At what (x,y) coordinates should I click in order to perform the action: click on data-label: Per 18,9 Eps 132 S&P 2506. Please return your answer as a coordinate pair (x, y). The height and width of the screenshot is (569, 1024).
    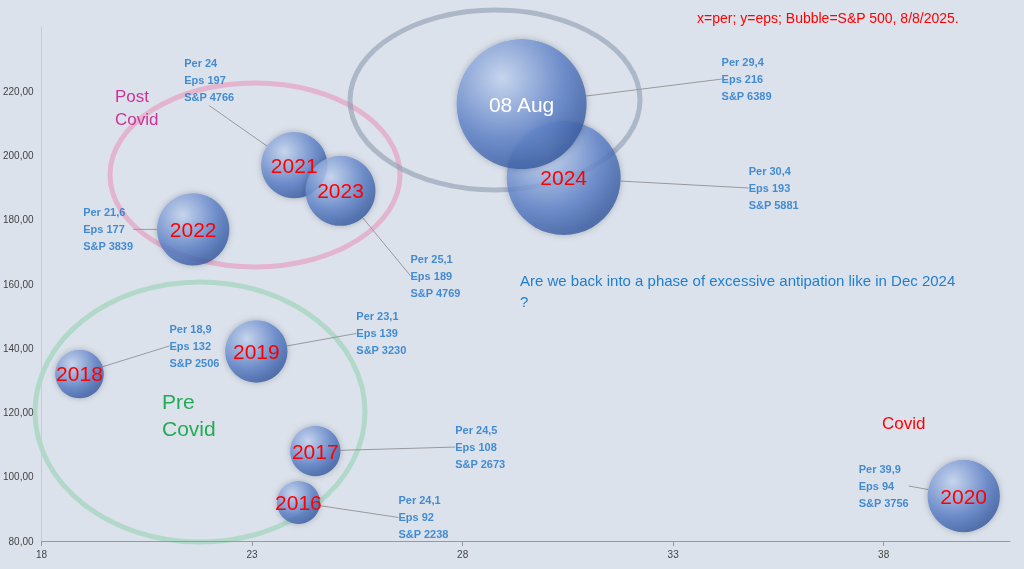
    Looking at the image, I should click on (194, 345).